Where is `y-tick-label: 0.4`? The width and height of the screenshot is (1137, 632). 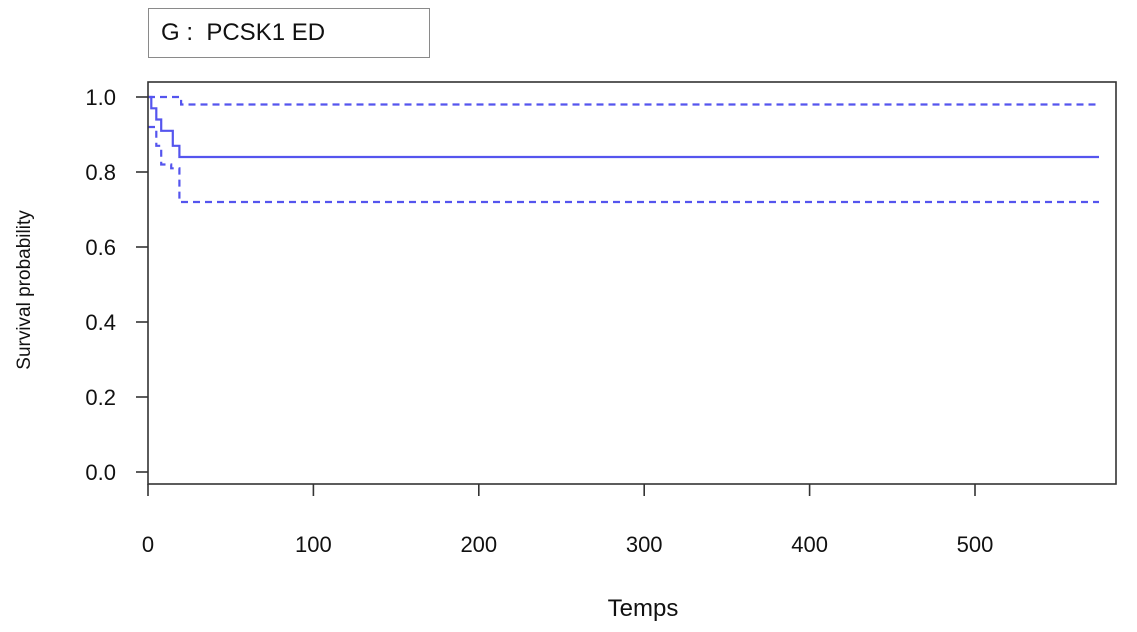 y-tick-label: 0.4 is located at coordinates (100, 322).